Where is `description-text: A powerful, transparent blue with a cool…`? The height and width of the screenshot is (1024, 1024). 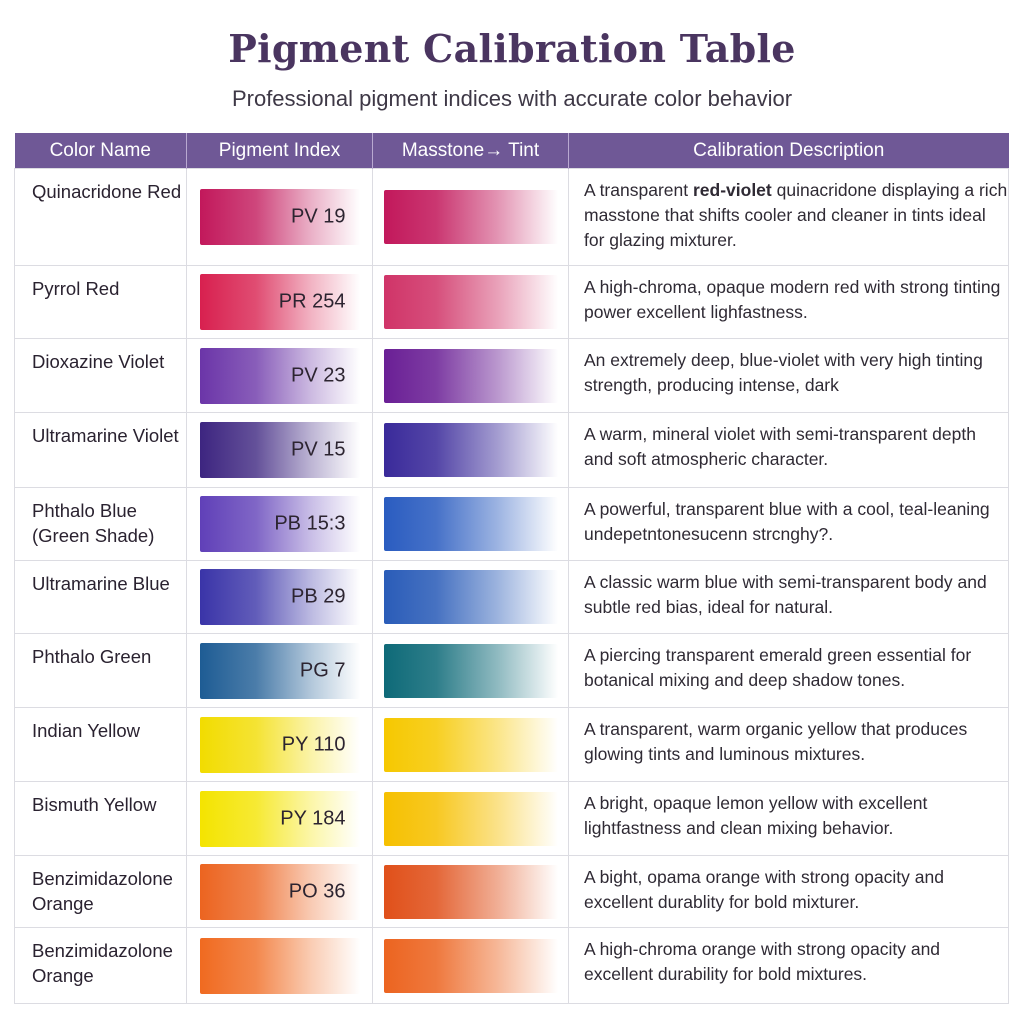 description-text: A powerful, transparent blue with a cool… is located at coordinates (787, 521).